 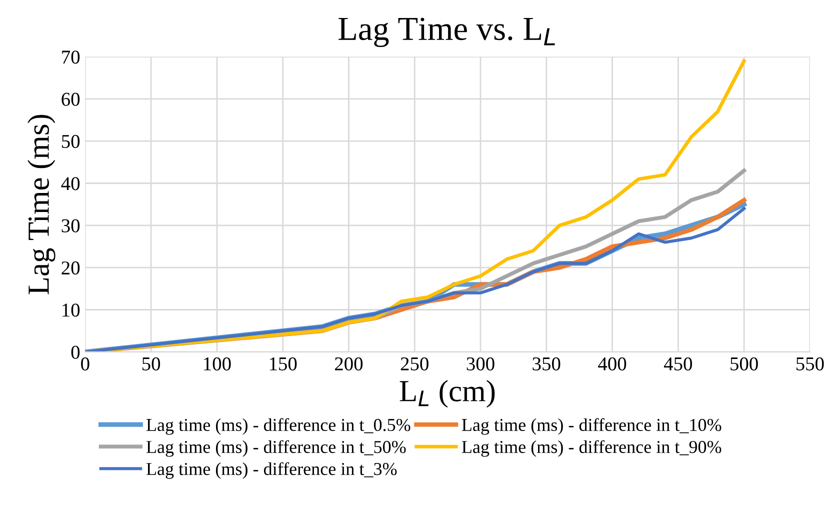 I want to click on x-tick-label: 200, so click(x=348, y=363).